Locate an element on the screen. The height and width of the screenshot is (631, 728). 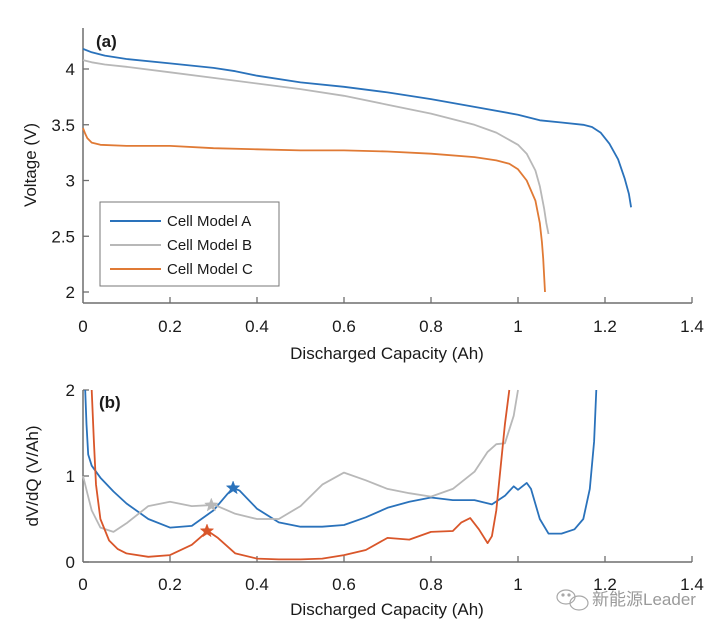
panel-a-x-title: Discharged Capacity (Ah) is located at coordinates (387, 353).